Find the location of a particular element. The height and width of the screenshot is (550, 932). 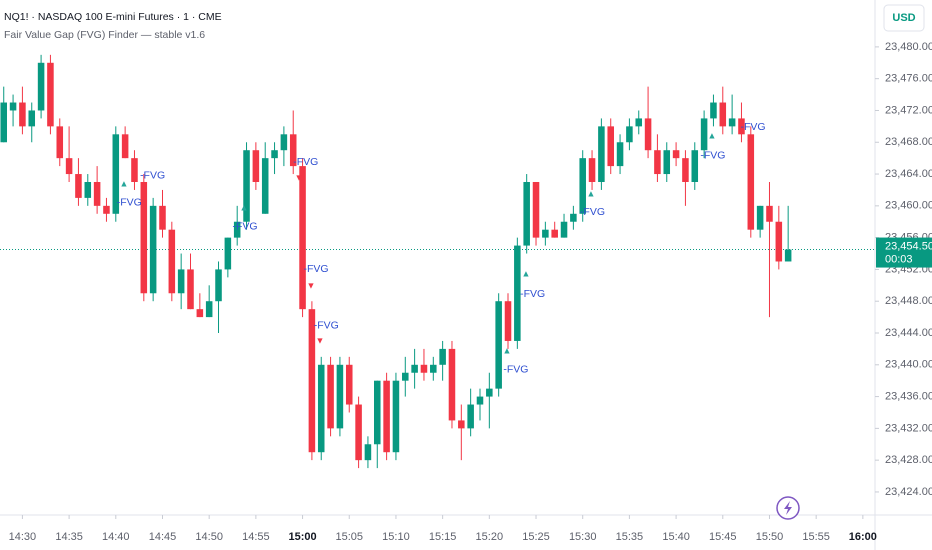

x-tick-label: 14:55 is located at coordinates (256, 537).